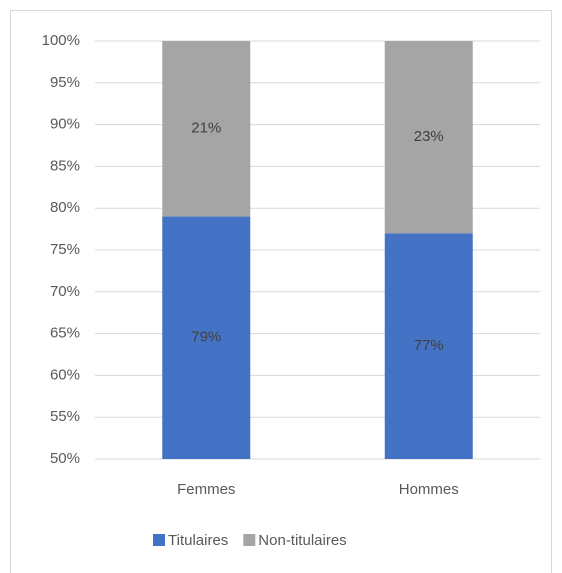  What do you see at coordinates (65, 458) in the screenshot?
I see `y-tick-label: 50%` at bounding box center [65, 458].